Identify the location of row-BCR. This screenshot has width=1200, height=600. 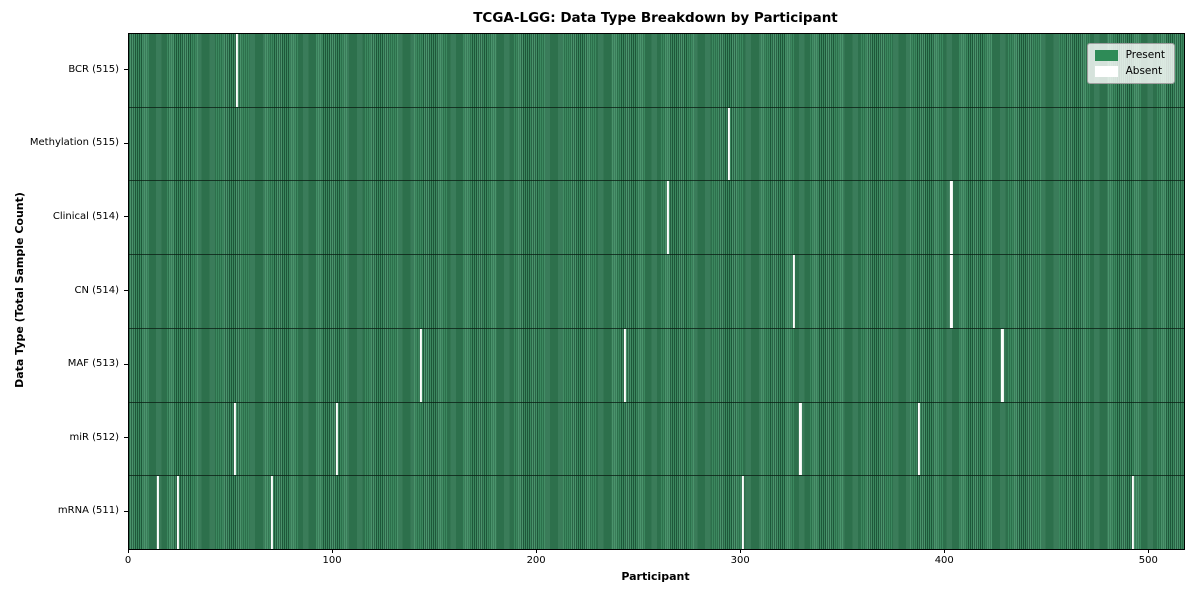
(656, 71).